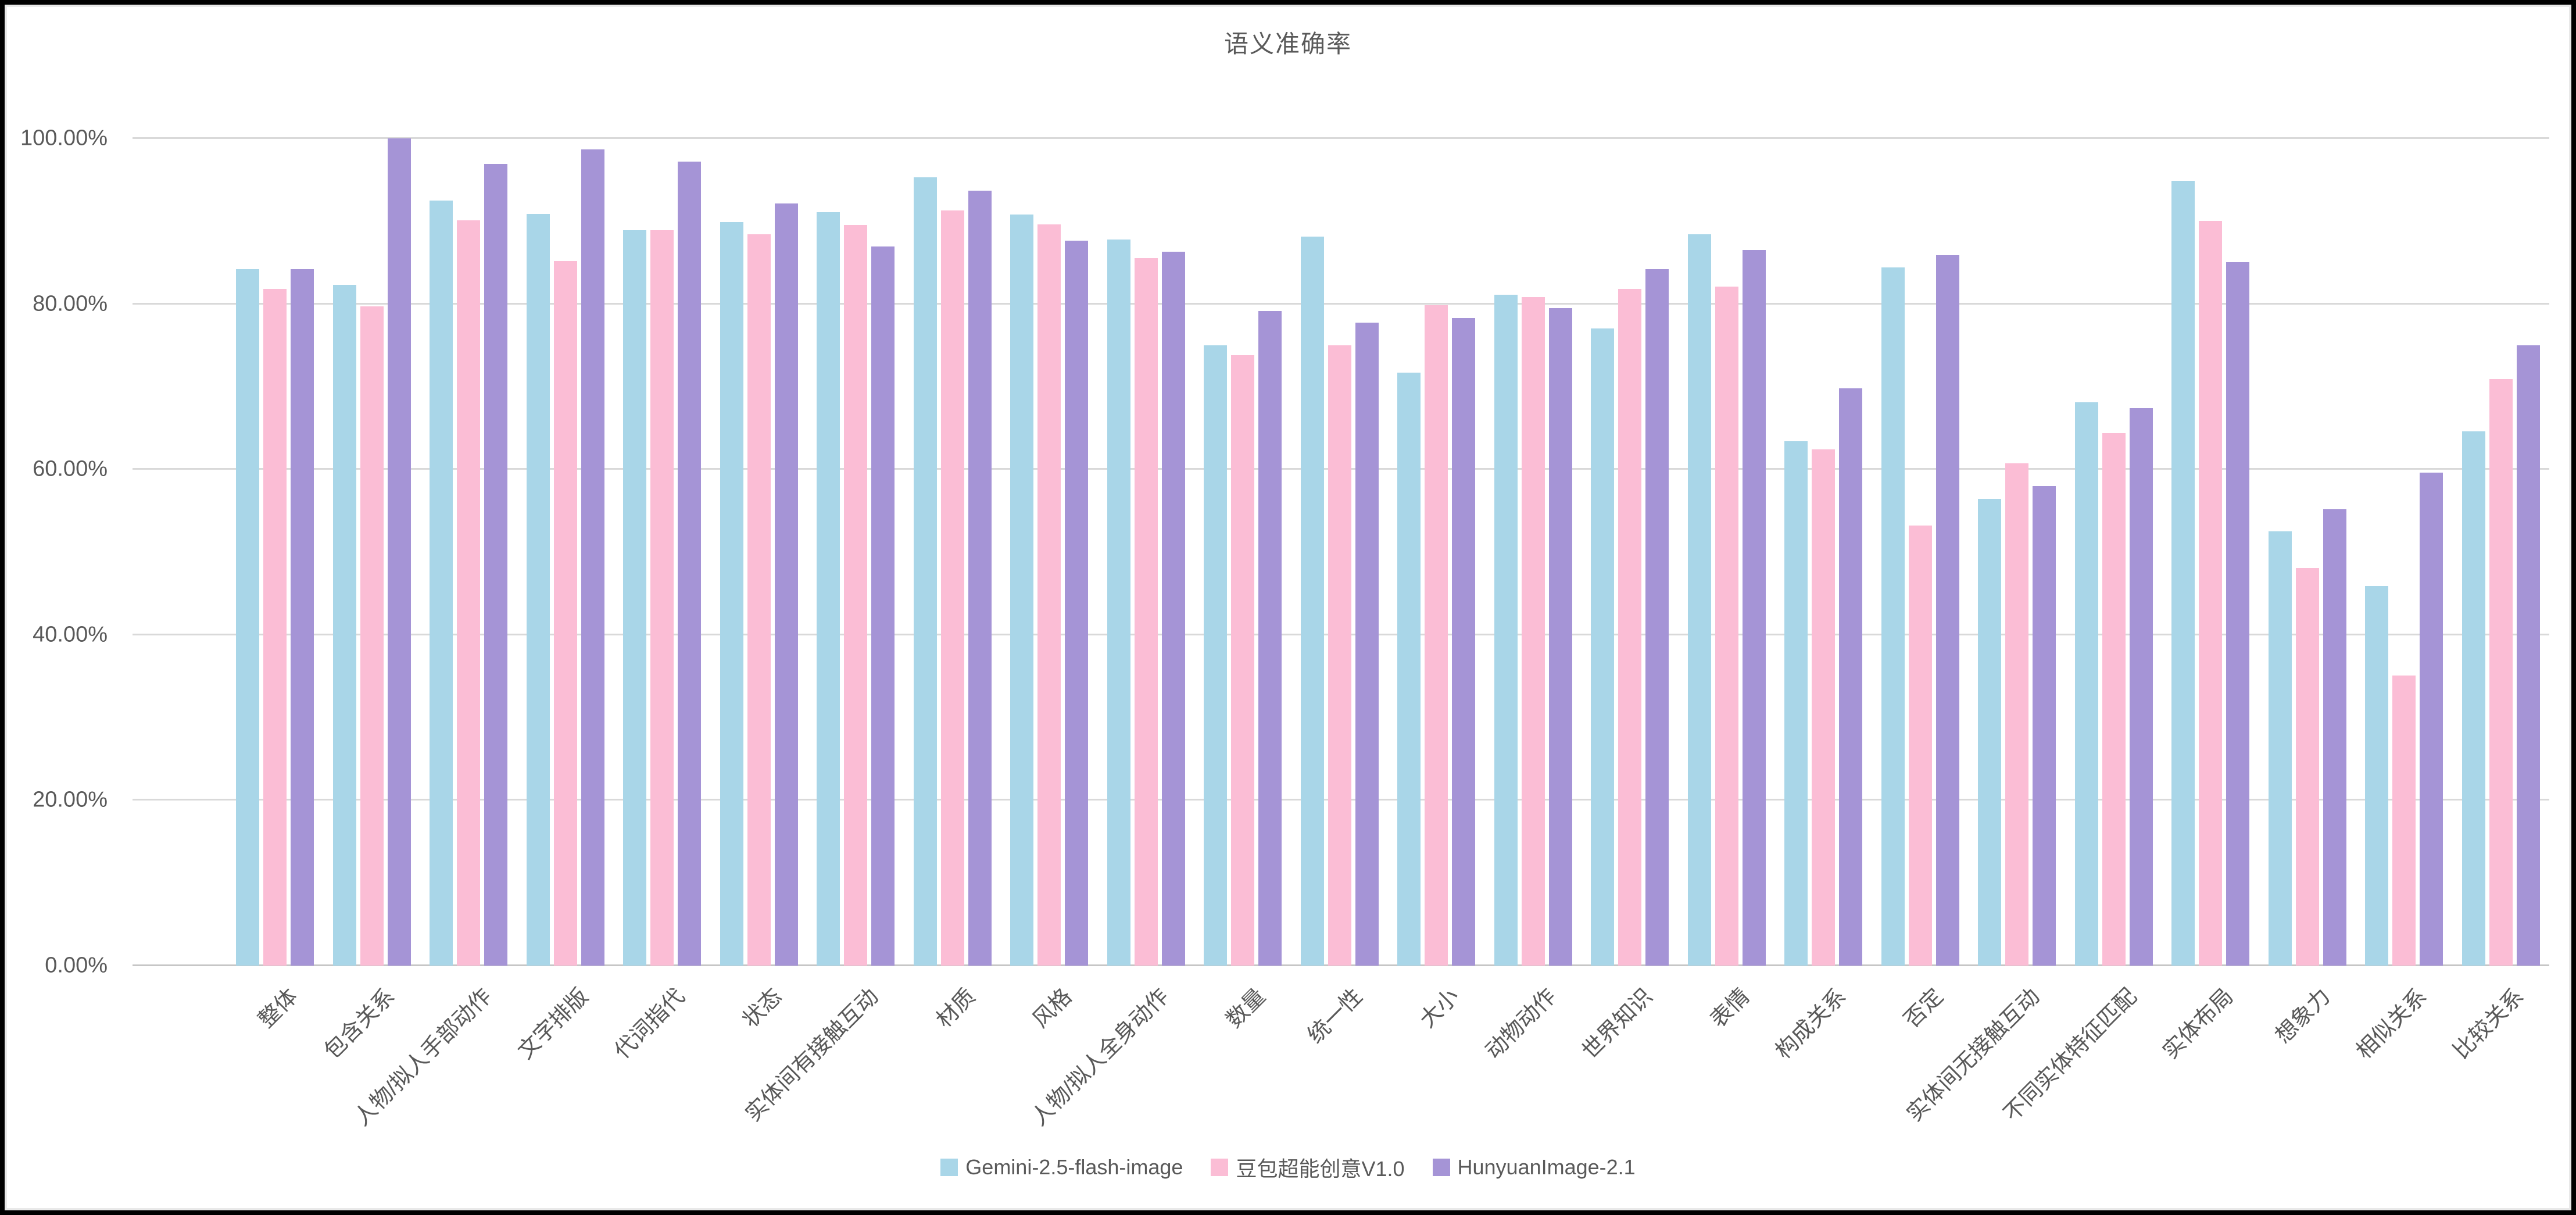 This screenshot has height=1215, width=2576. I want to click on x-tick-label: 统一性, so click(1335, 1016).